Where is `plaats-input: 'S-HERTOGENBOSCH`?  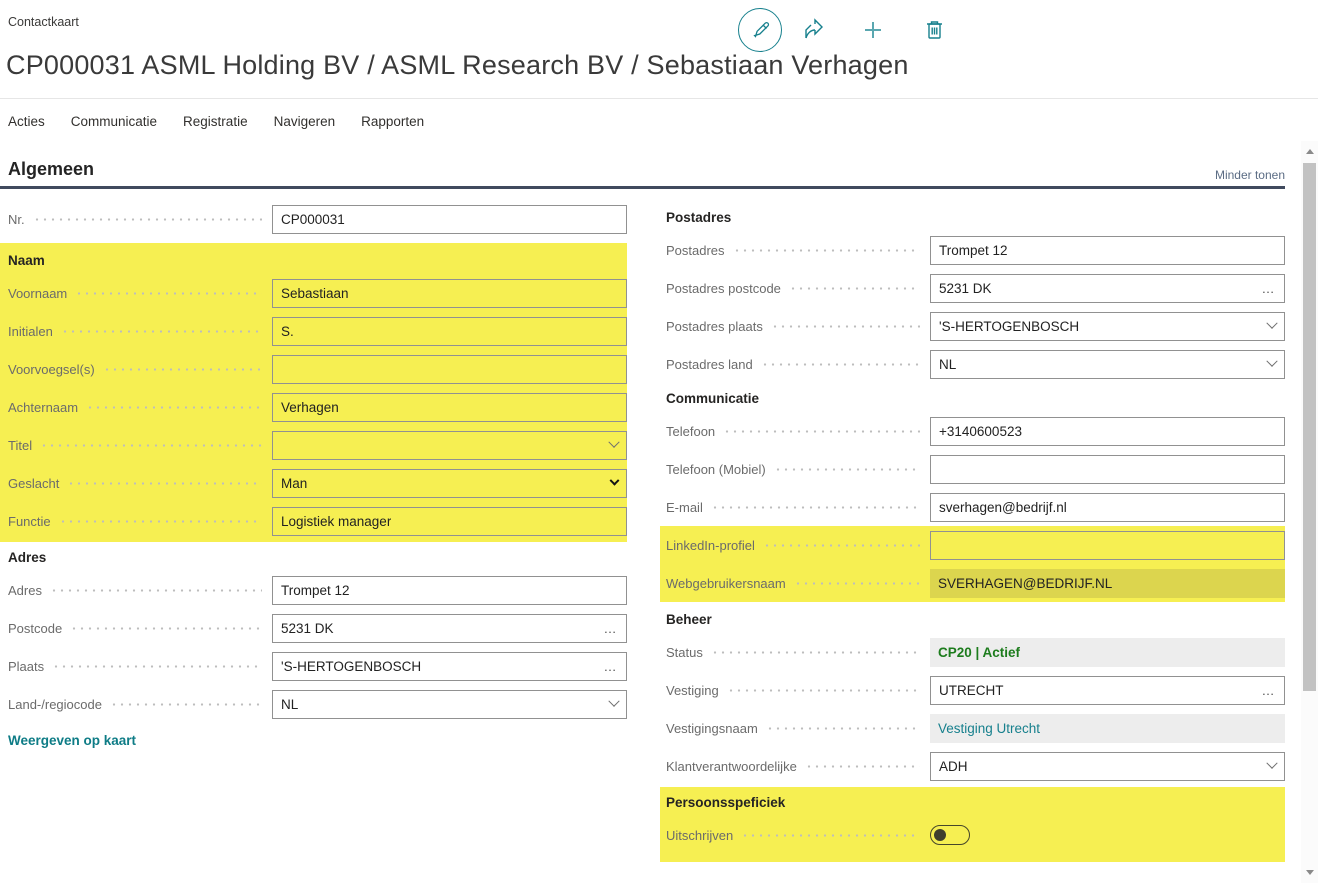 plaats-input: 'S-HERTOGENBOSCH is located at coordinates (449, 666).